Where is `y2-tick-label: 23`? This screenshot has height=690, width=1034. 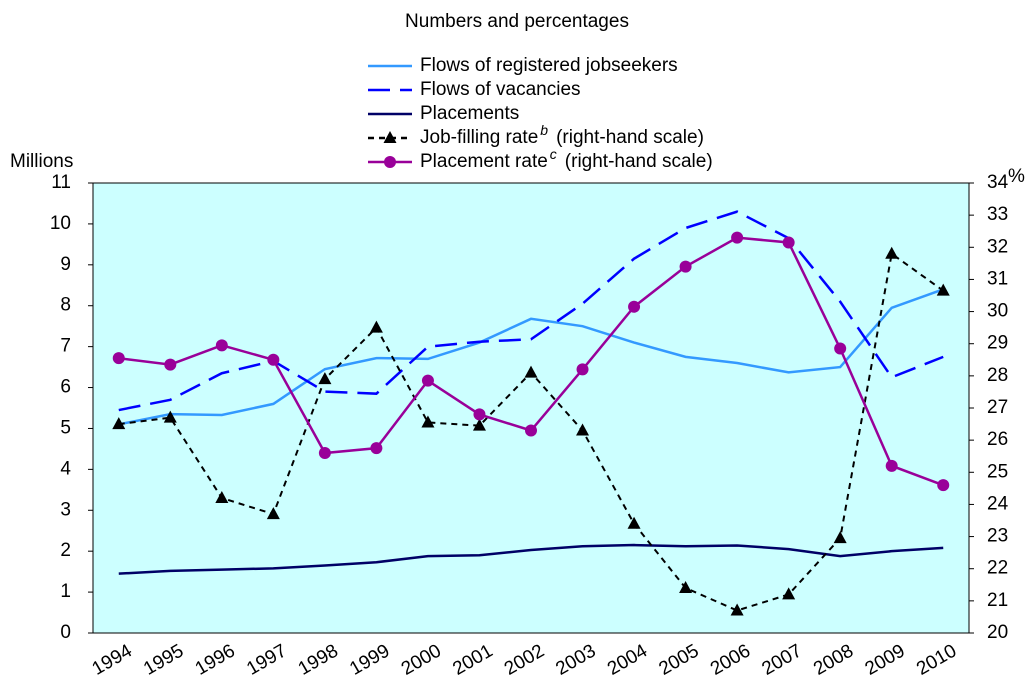
y2-tick-label: 23 is located at coordinates (997, 536).